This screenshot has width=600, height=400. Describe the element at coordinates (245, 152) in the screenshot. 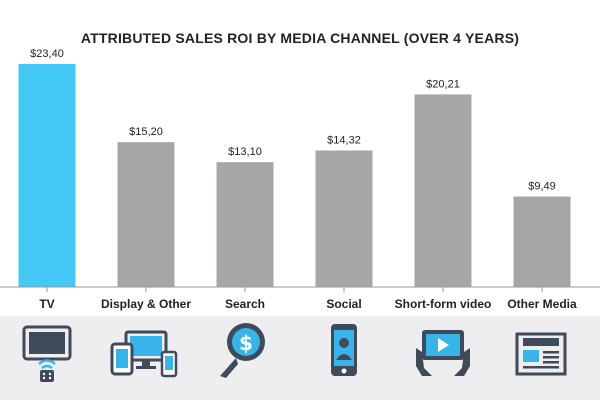

I see `value-label-2: $13,10` at that location.